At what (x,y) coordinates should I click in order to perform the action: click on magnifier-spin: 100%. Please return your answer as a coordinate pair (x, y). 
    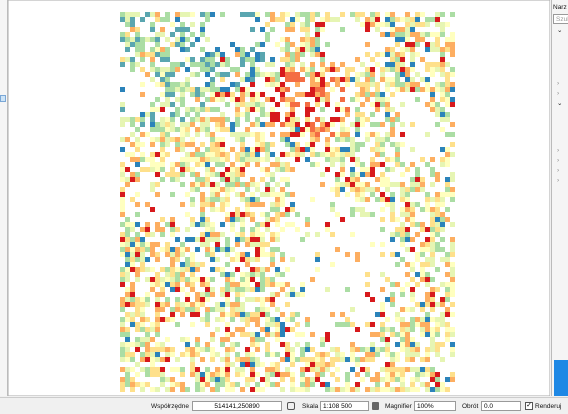
    Looking at the image, I should click on (435, 406).